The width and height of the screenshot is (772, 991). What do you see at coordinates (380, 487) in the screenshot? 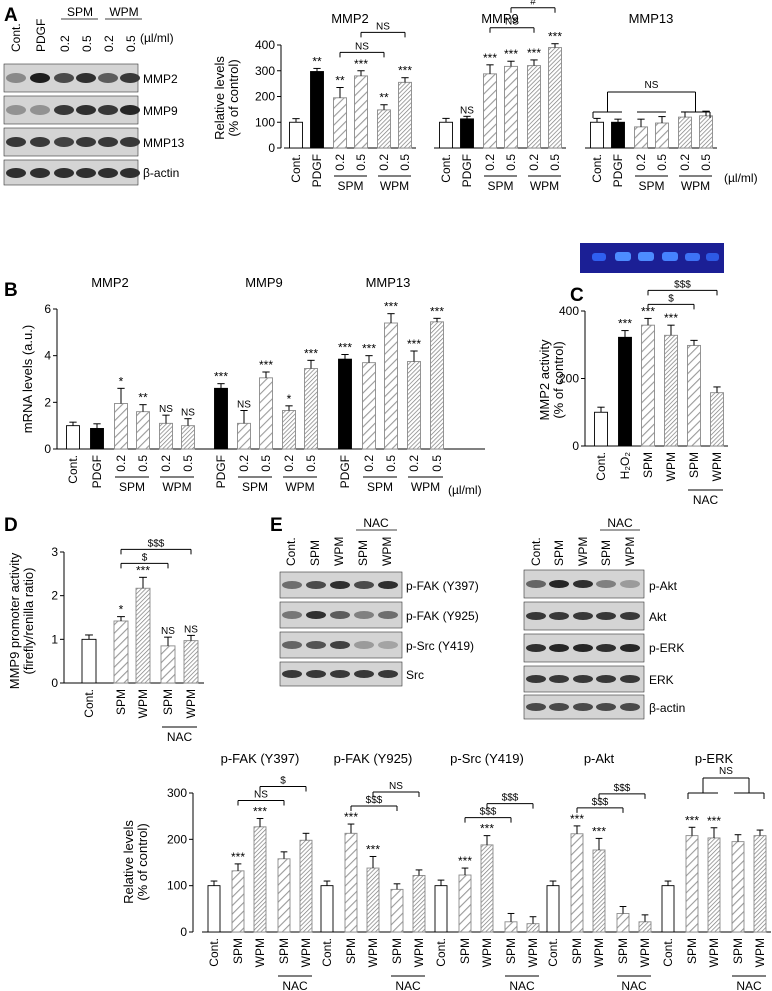
I see `chart-b-group-label: SPM` at bounding box center [380, 487].